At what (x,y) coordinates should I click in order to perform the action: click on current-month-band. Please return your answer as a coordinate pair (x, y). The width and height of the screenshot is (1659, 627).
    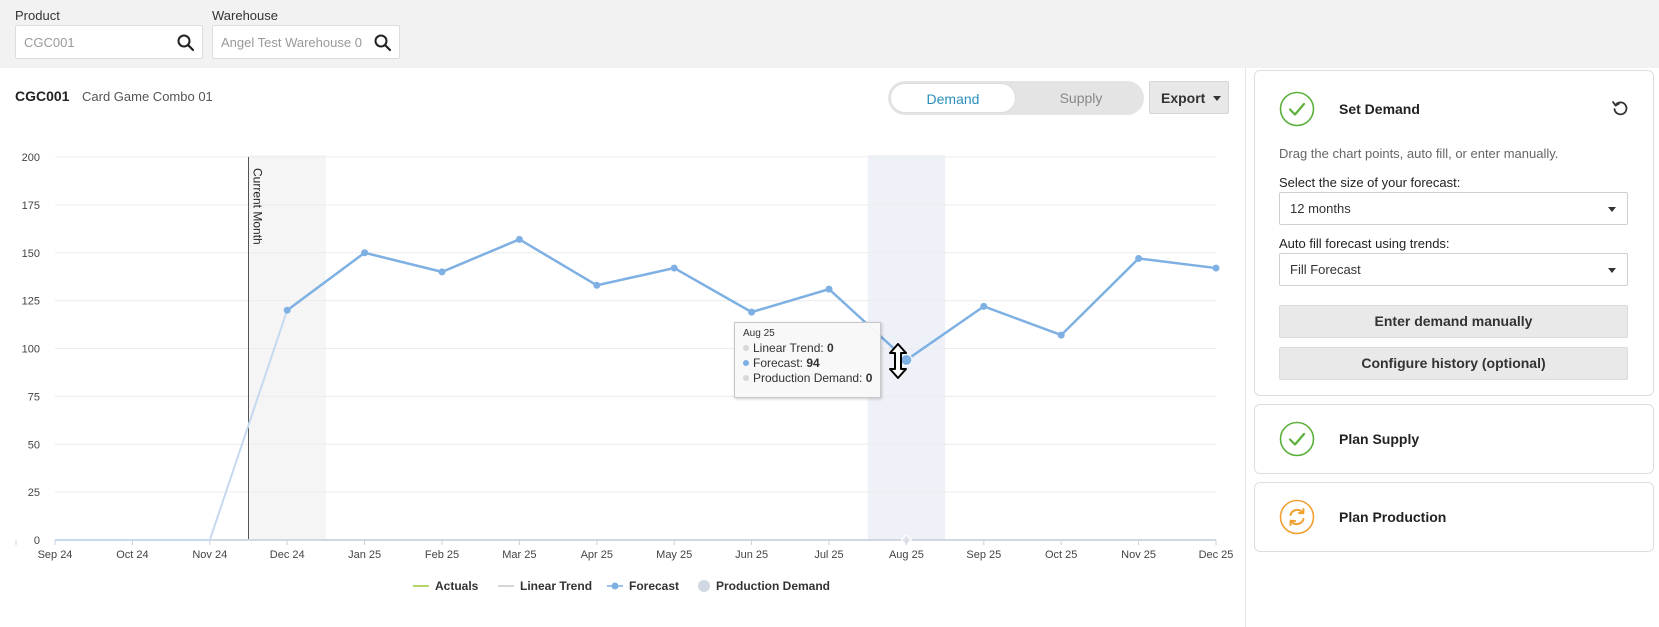
    Looking at the image, I should click on (287, 347).